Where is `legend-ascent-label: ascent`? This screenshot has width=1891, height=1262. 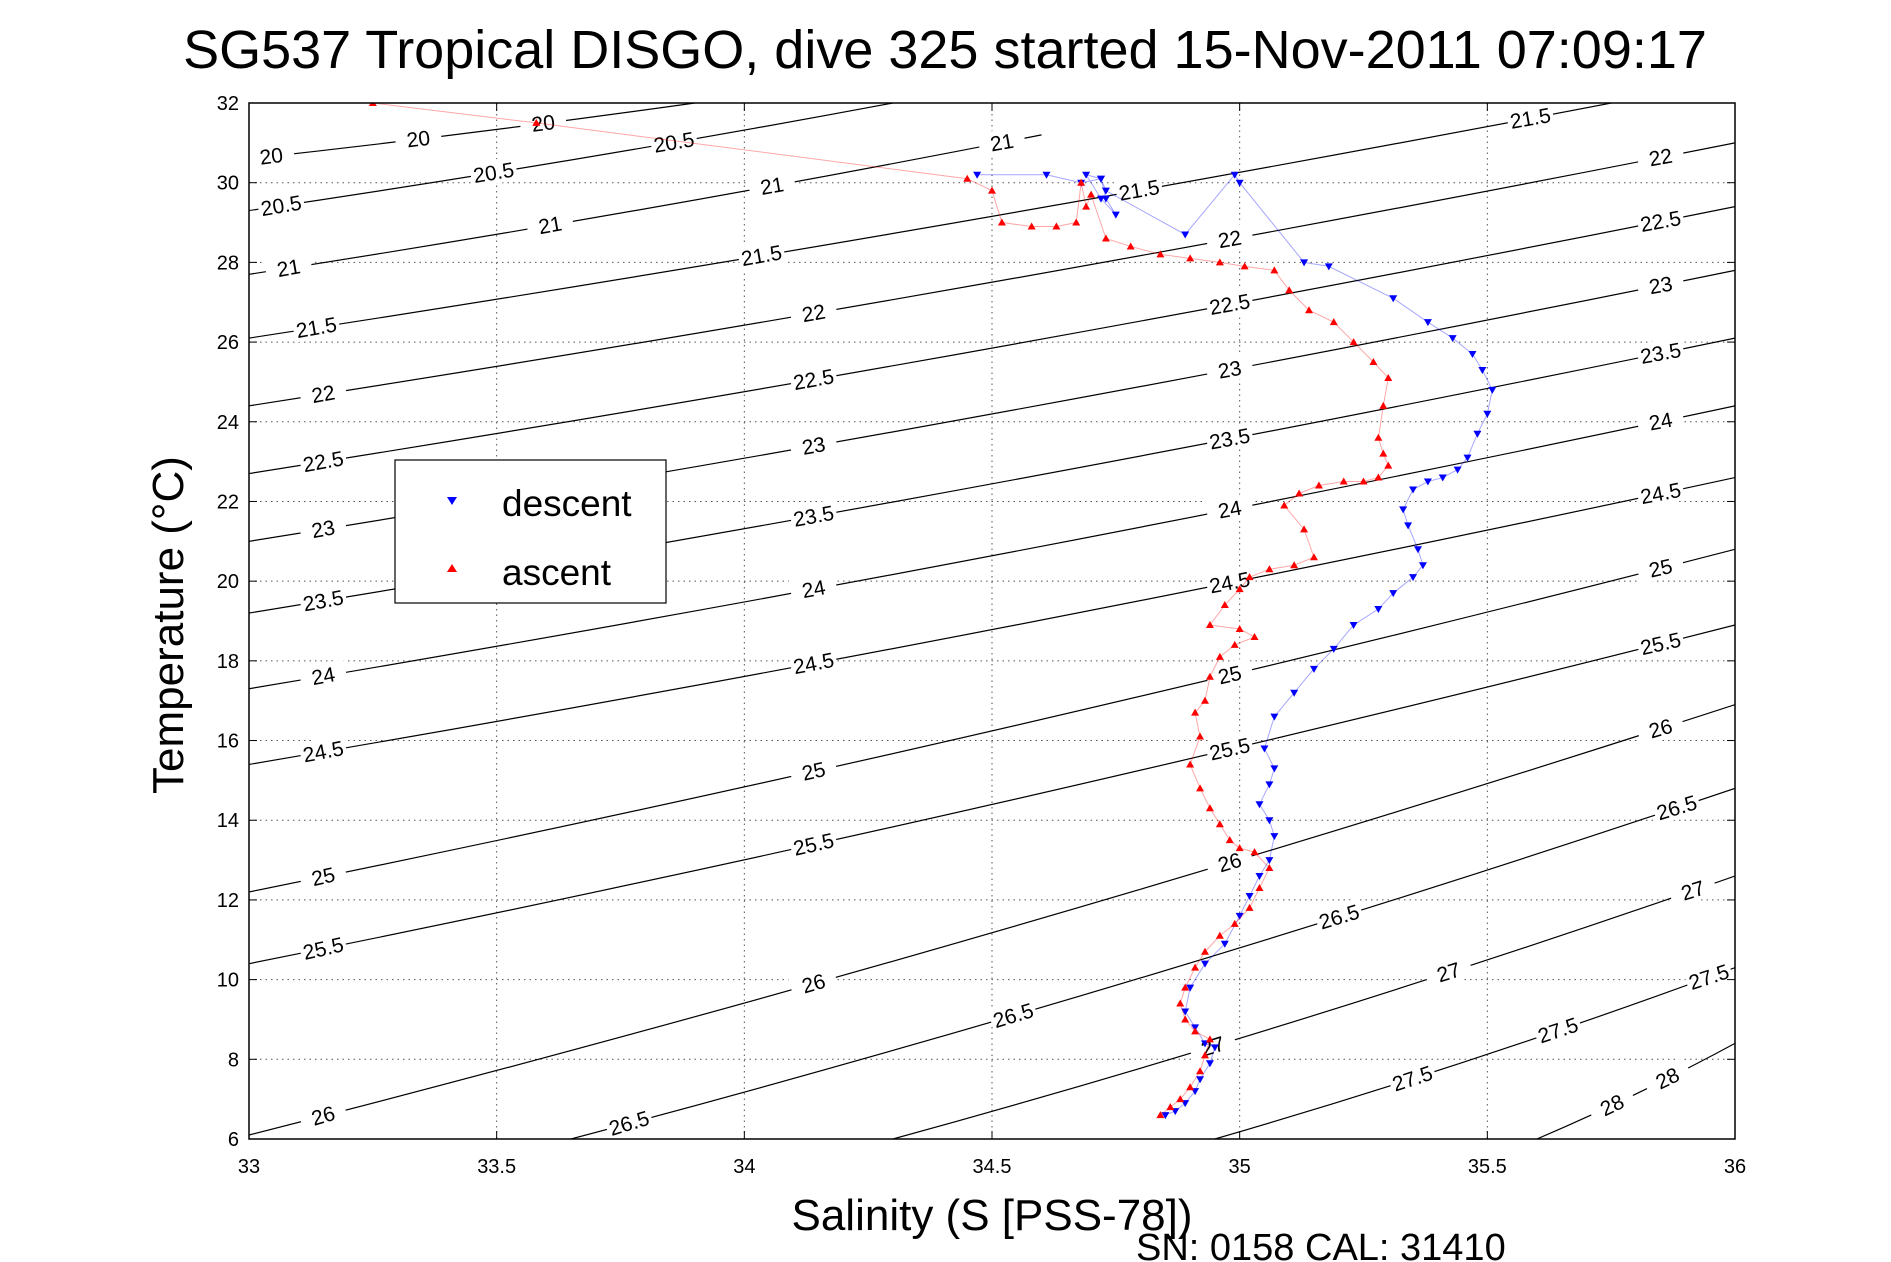 legend-ascent-label: ascent is located at coordinates (557, 572).